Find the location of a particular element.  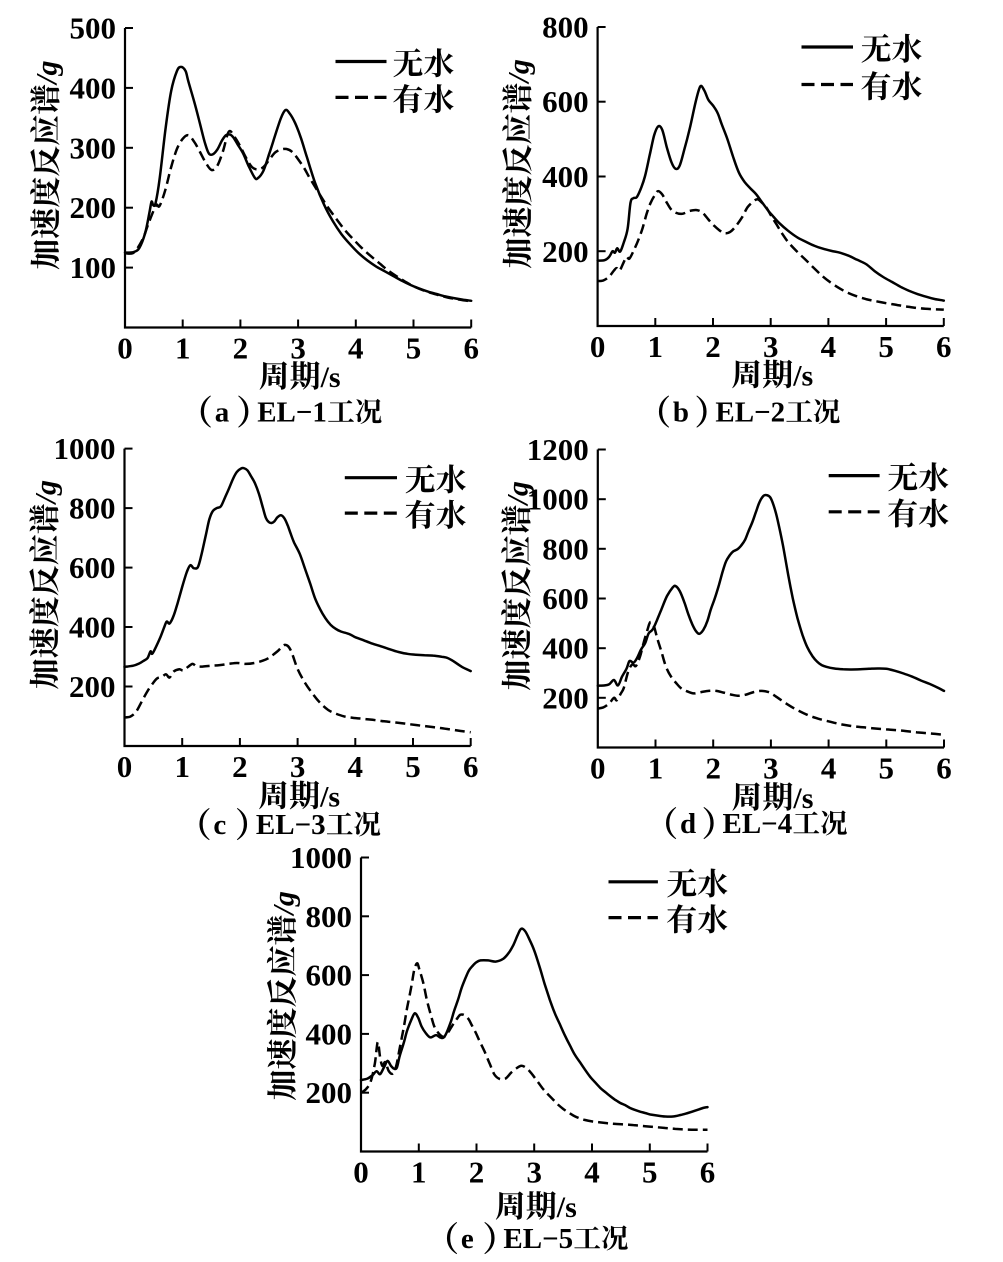

svg-text: b is located at coordinates (681, 413).